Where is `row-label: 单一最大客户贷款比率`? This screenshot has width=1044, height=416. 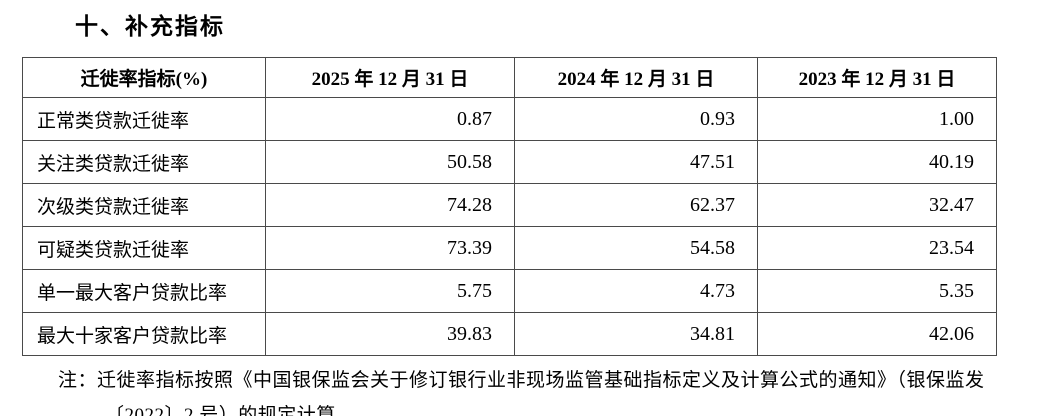
row-label: 单一最大客户贷款比率 is located at coordinates (144, 291).